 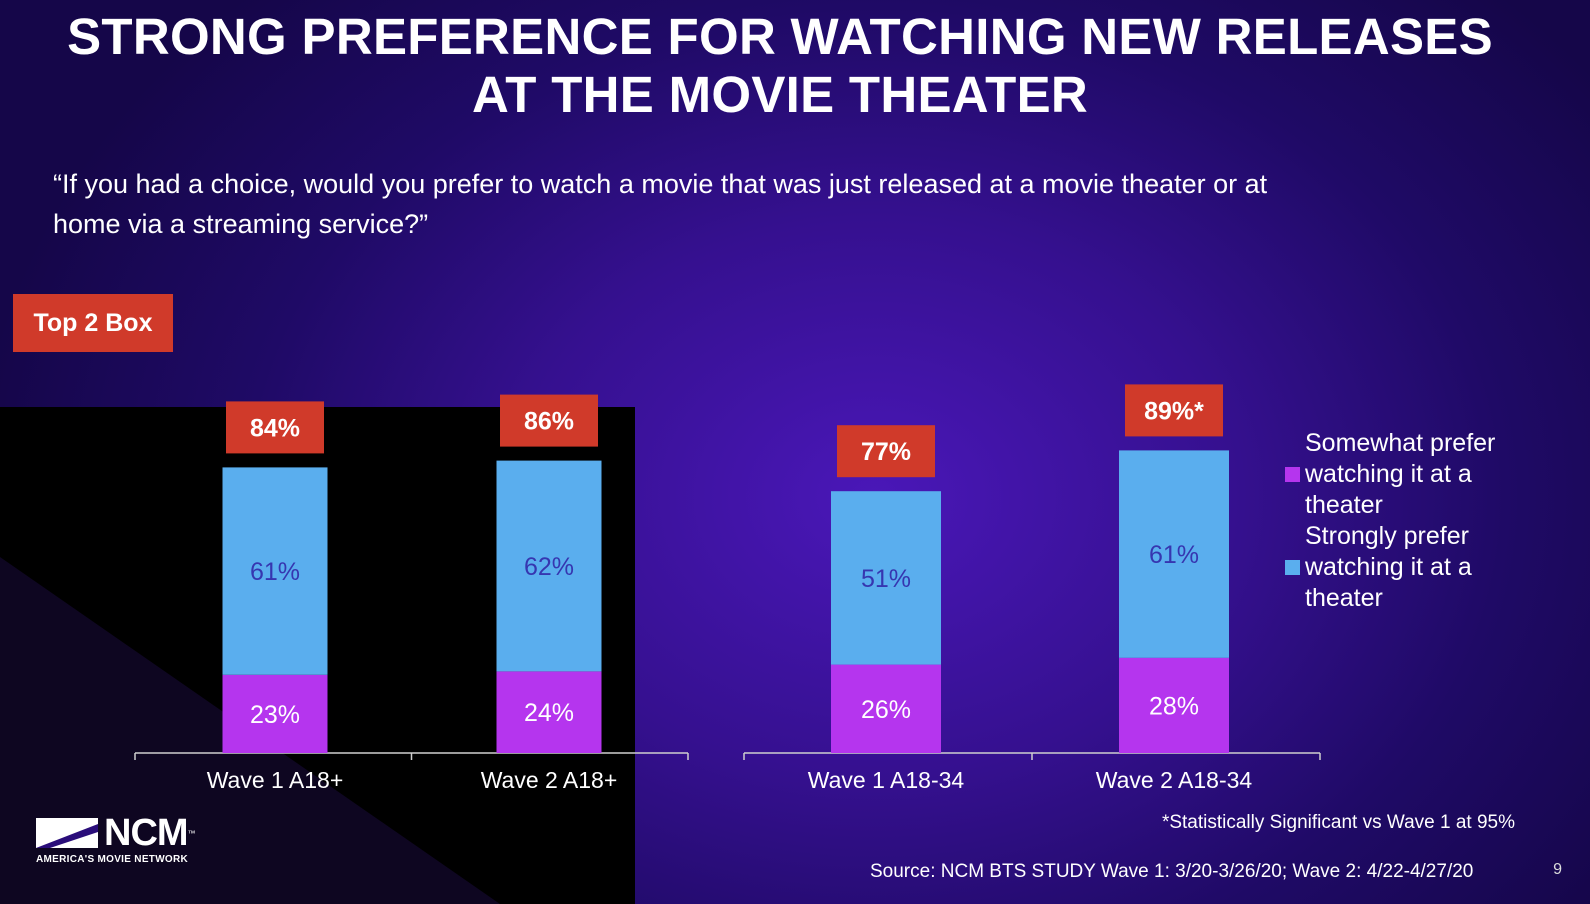 I want to click on logo-tagline: AMERICA'S MOVIE NETWORK, so click(x=112, y=859).